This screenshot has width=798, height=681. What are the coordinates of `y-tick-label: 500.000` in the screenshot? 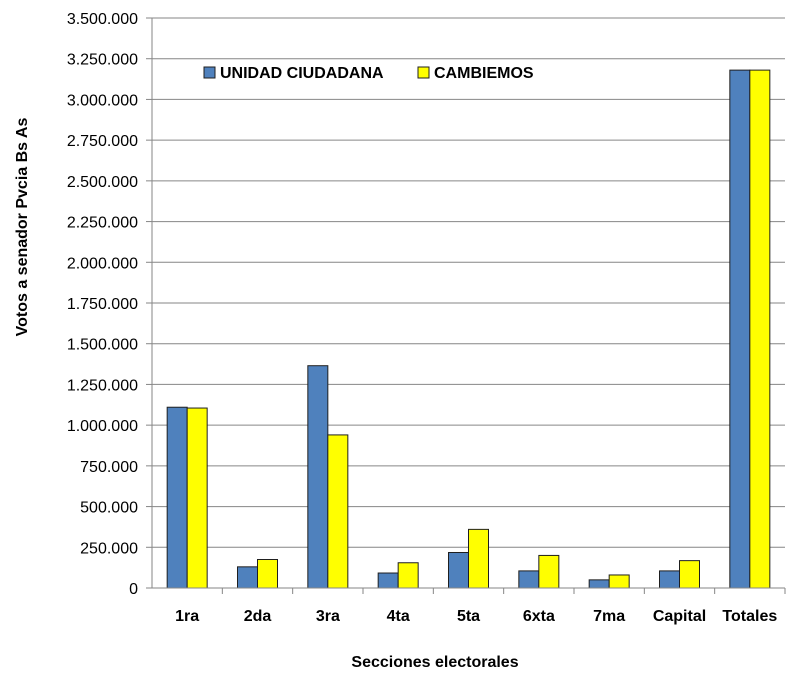 It's located at (109, 508).